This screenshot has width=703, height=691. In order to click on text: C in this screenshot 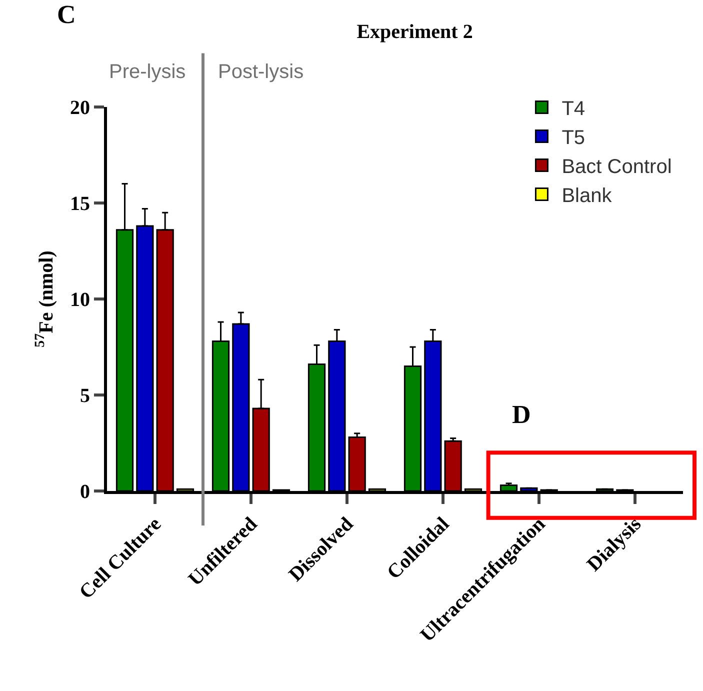, I will do `click(66, 14)`.